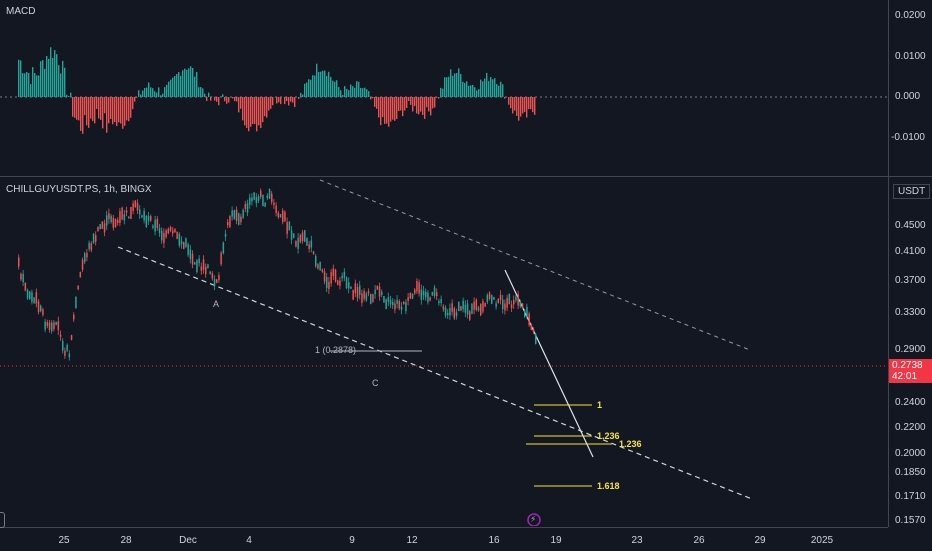  Describe the element at coordinates (444, 539) in the screenshot. I see `time-axis: 25 28 Dec 4 9 12 16 19 23 26 29 2025` at that location.